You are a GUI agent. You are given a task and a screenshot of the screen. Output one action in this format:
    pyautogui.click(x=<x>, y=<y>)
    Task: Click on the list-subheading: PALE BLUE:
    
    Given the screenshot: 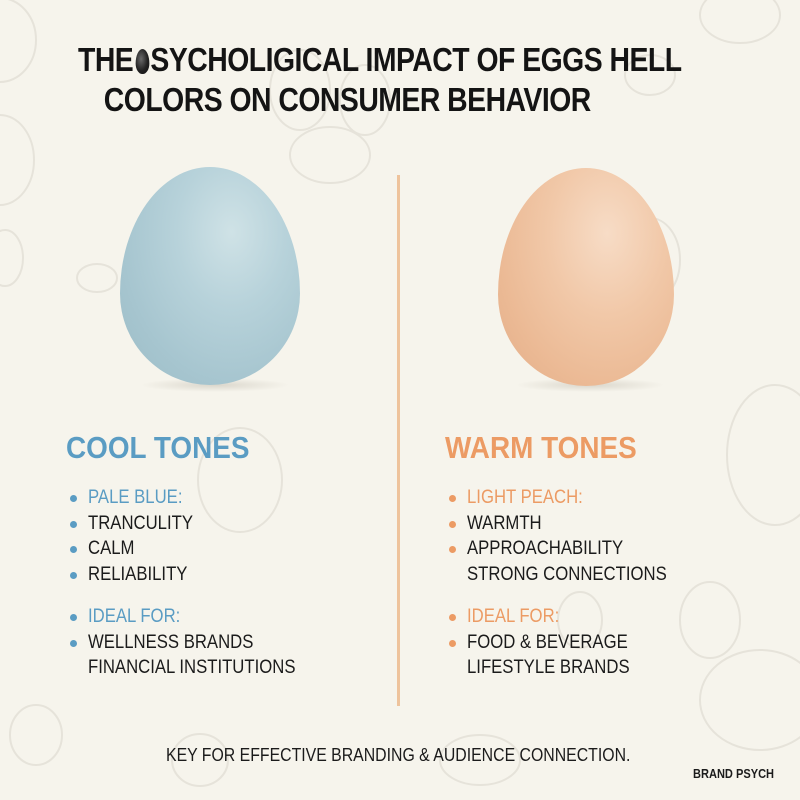 What is the action you would take?
    pyautogui.click(x=135, y=497)
    